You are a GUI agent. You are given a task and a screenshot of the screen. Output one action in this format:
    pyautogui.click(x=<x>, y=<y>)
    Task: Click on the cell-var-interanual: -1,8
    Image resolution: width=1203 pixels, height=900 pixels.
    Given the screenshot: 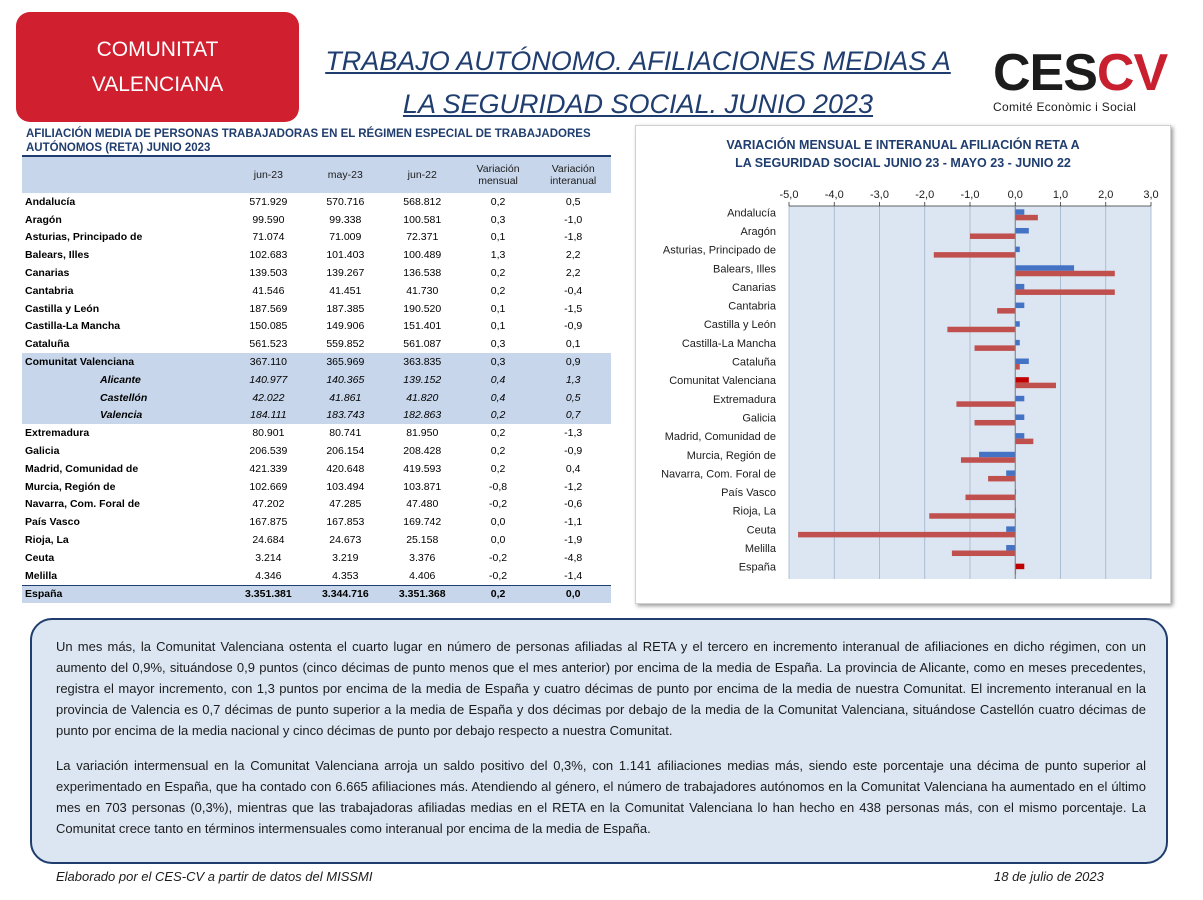 What is the action you would take?
    pyautogui.click(x=573, y=237)
    